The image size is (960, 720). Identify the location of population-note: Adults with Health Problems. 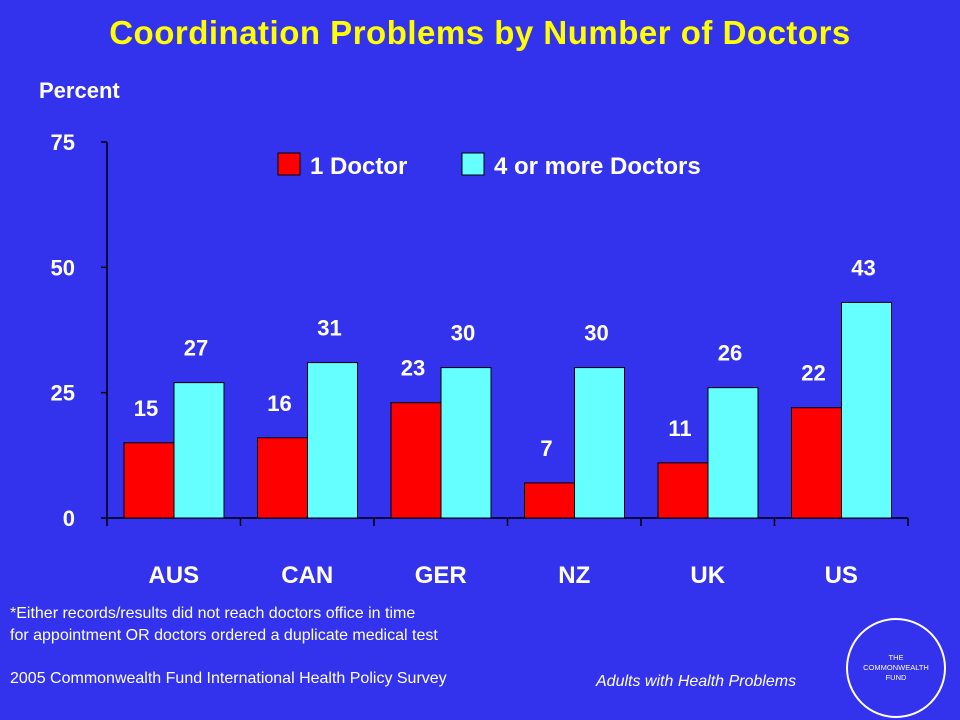
(696, 681).